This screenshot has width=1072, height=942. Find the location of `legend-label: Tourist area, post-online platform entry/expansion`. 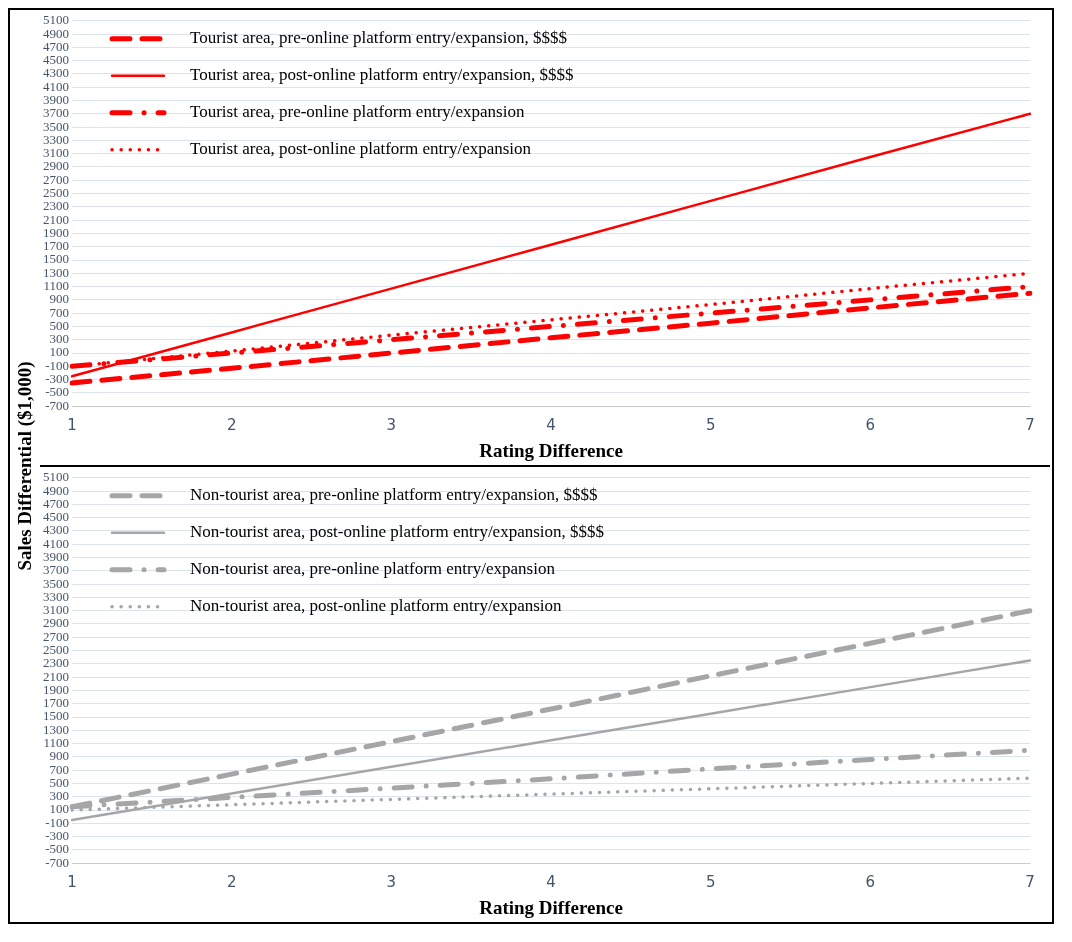

legend-label: Tourist area, post-online platform entry/expansion is located at coordinates (361, 149).